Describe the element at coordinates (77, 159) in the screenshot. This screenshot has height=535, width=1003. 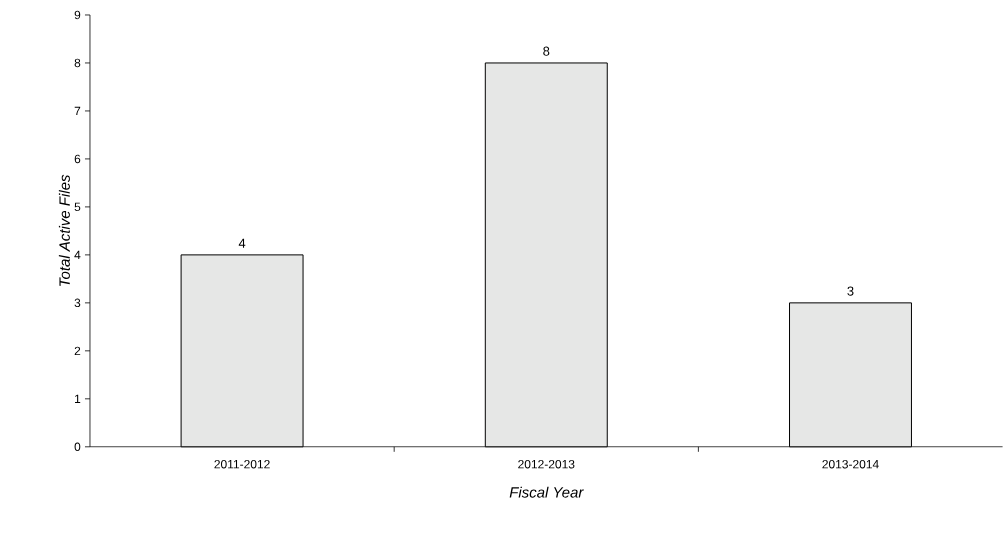
I see `y-tick-label: 6` at that location.